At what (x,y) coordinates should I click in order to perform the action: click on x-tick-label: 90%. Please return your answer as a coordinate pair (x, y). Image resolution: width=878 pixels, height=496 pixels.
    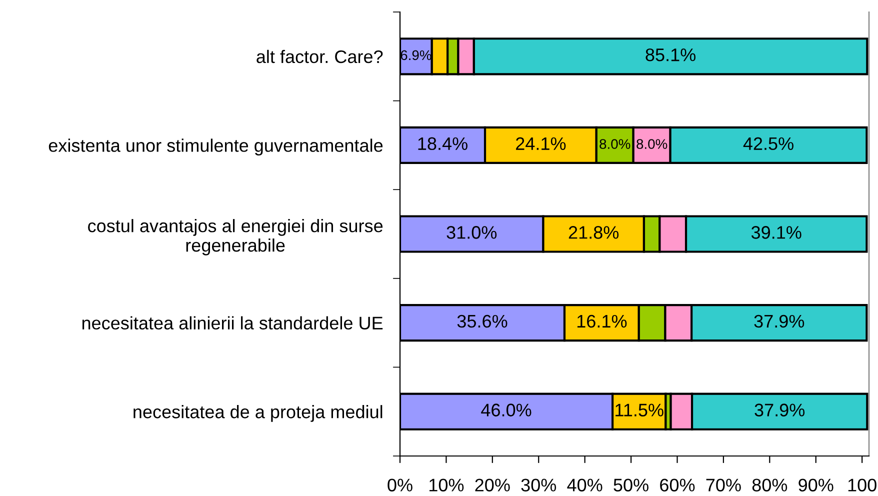
    Looking at the image, I should click on (816, 485).